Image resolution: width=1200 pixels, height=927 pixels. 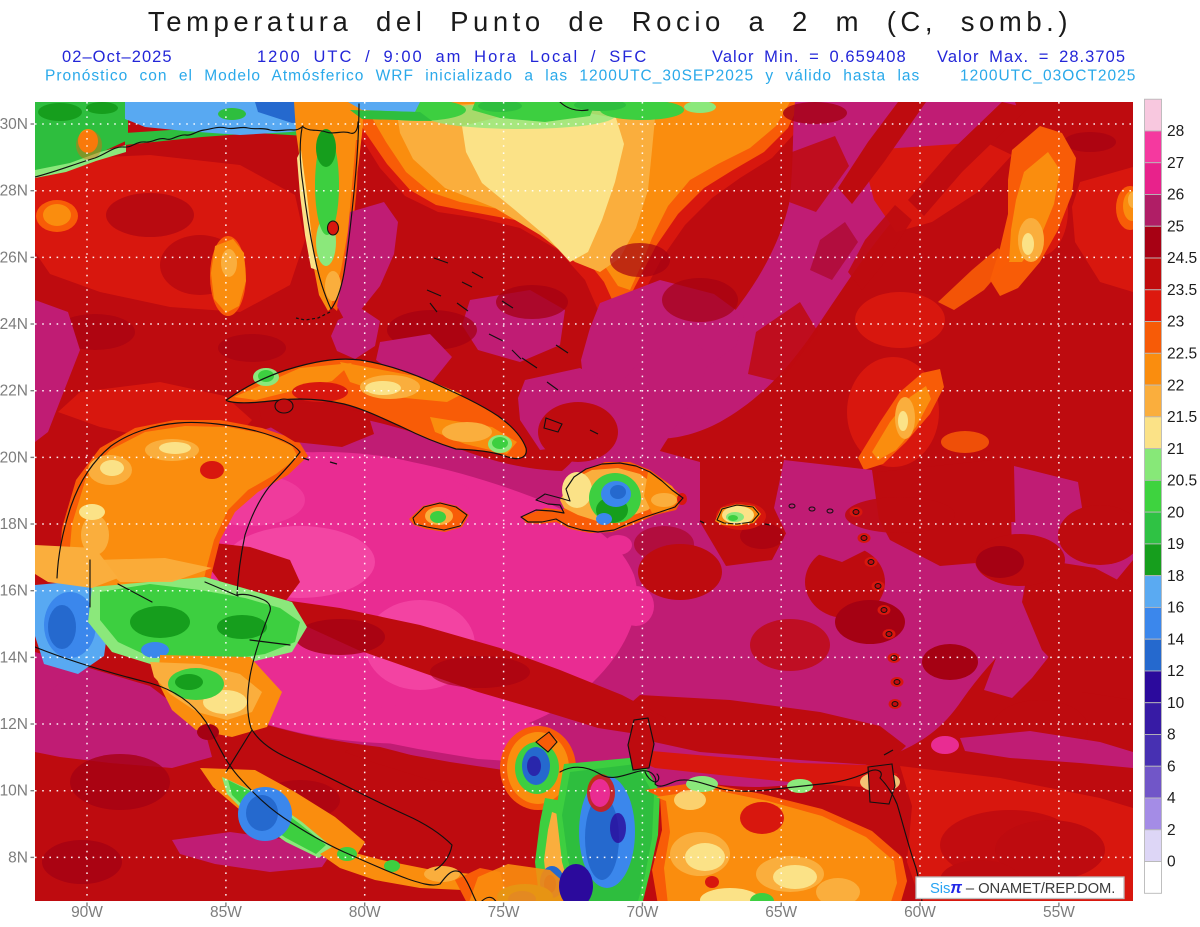 What do you see at coordinates (1059, 912) in the screenshot?
I see `svg-text: 55W` at bounding box center [1059, 912].